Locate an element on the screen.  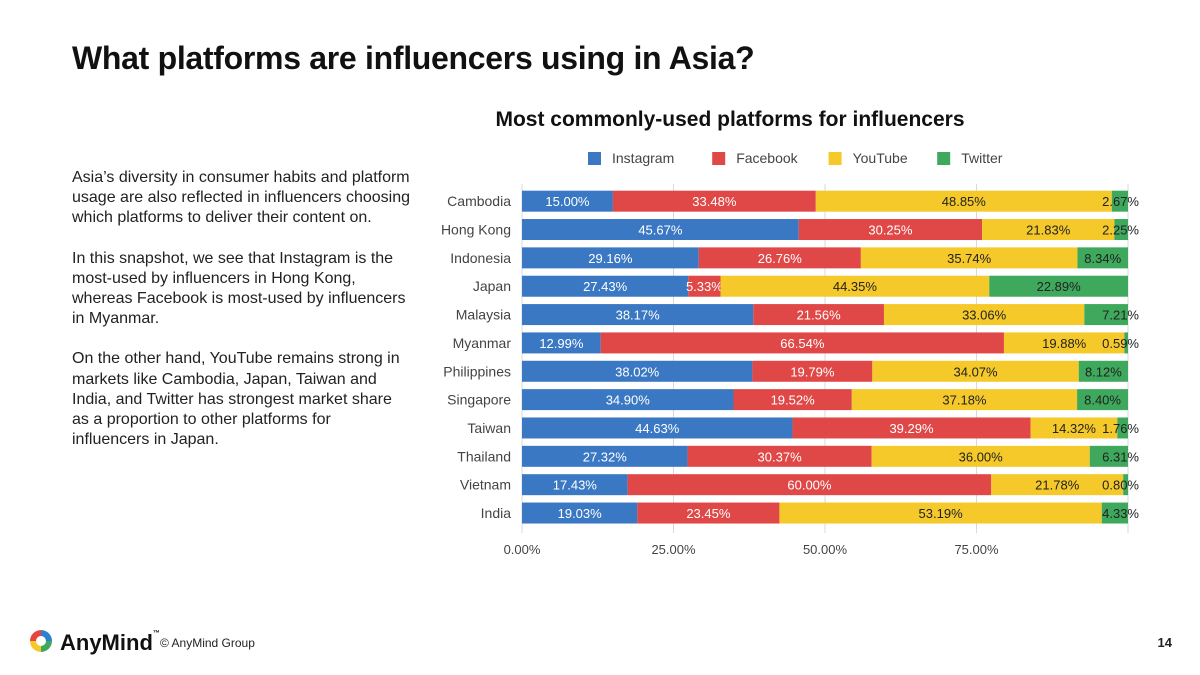
data-label: 19.79% is located at coordinates (812, 371).